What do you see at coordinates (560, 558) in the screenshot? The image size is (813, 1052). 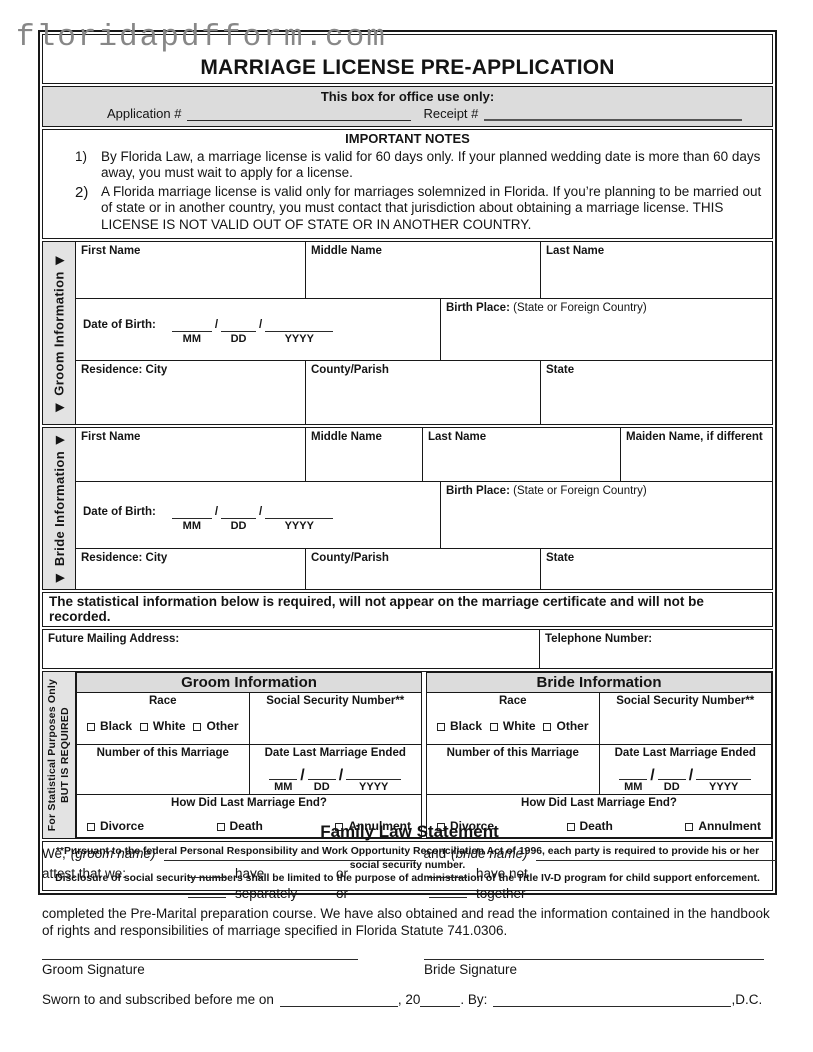 I see `state-label: State` at bounding box center [560, 558].